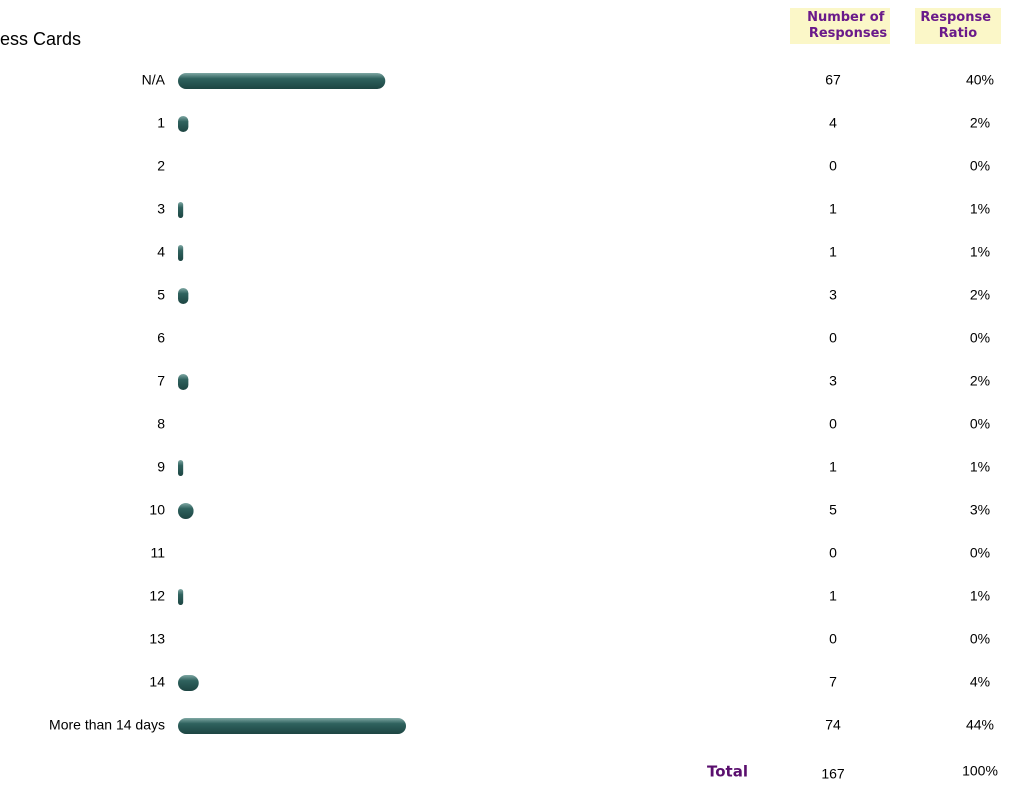  Describe the element at coordinates (833, 123) in the screenshot. I see `response-count: 4` at that location.